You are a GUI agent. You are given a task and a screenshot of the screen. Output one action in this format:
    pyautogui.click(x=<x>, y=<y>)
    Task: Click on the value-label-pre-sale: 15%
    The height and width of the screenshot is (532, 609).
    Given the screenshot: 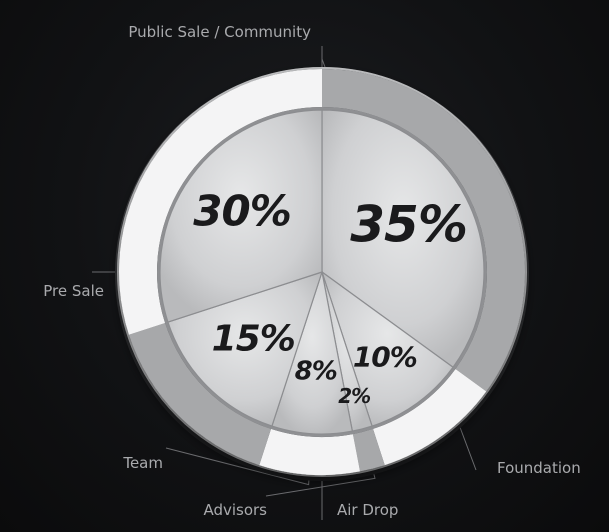 What is the action you would take?
    pyautogui.click(x=253, y=339)
    